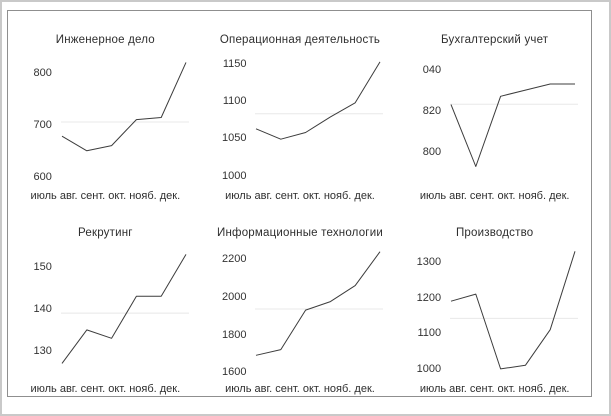  Describe the element at coordinates (234, 138) in the screenshot. I see `y-tick-label: 1050` at that location.